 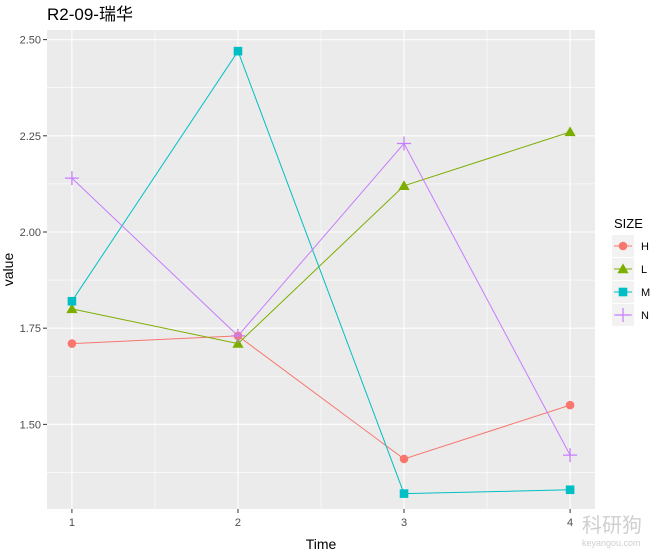 What do you see at coordinates (645, 316) in the screenshot?
I see `legend-label: N` at bounding box center [645, 316].